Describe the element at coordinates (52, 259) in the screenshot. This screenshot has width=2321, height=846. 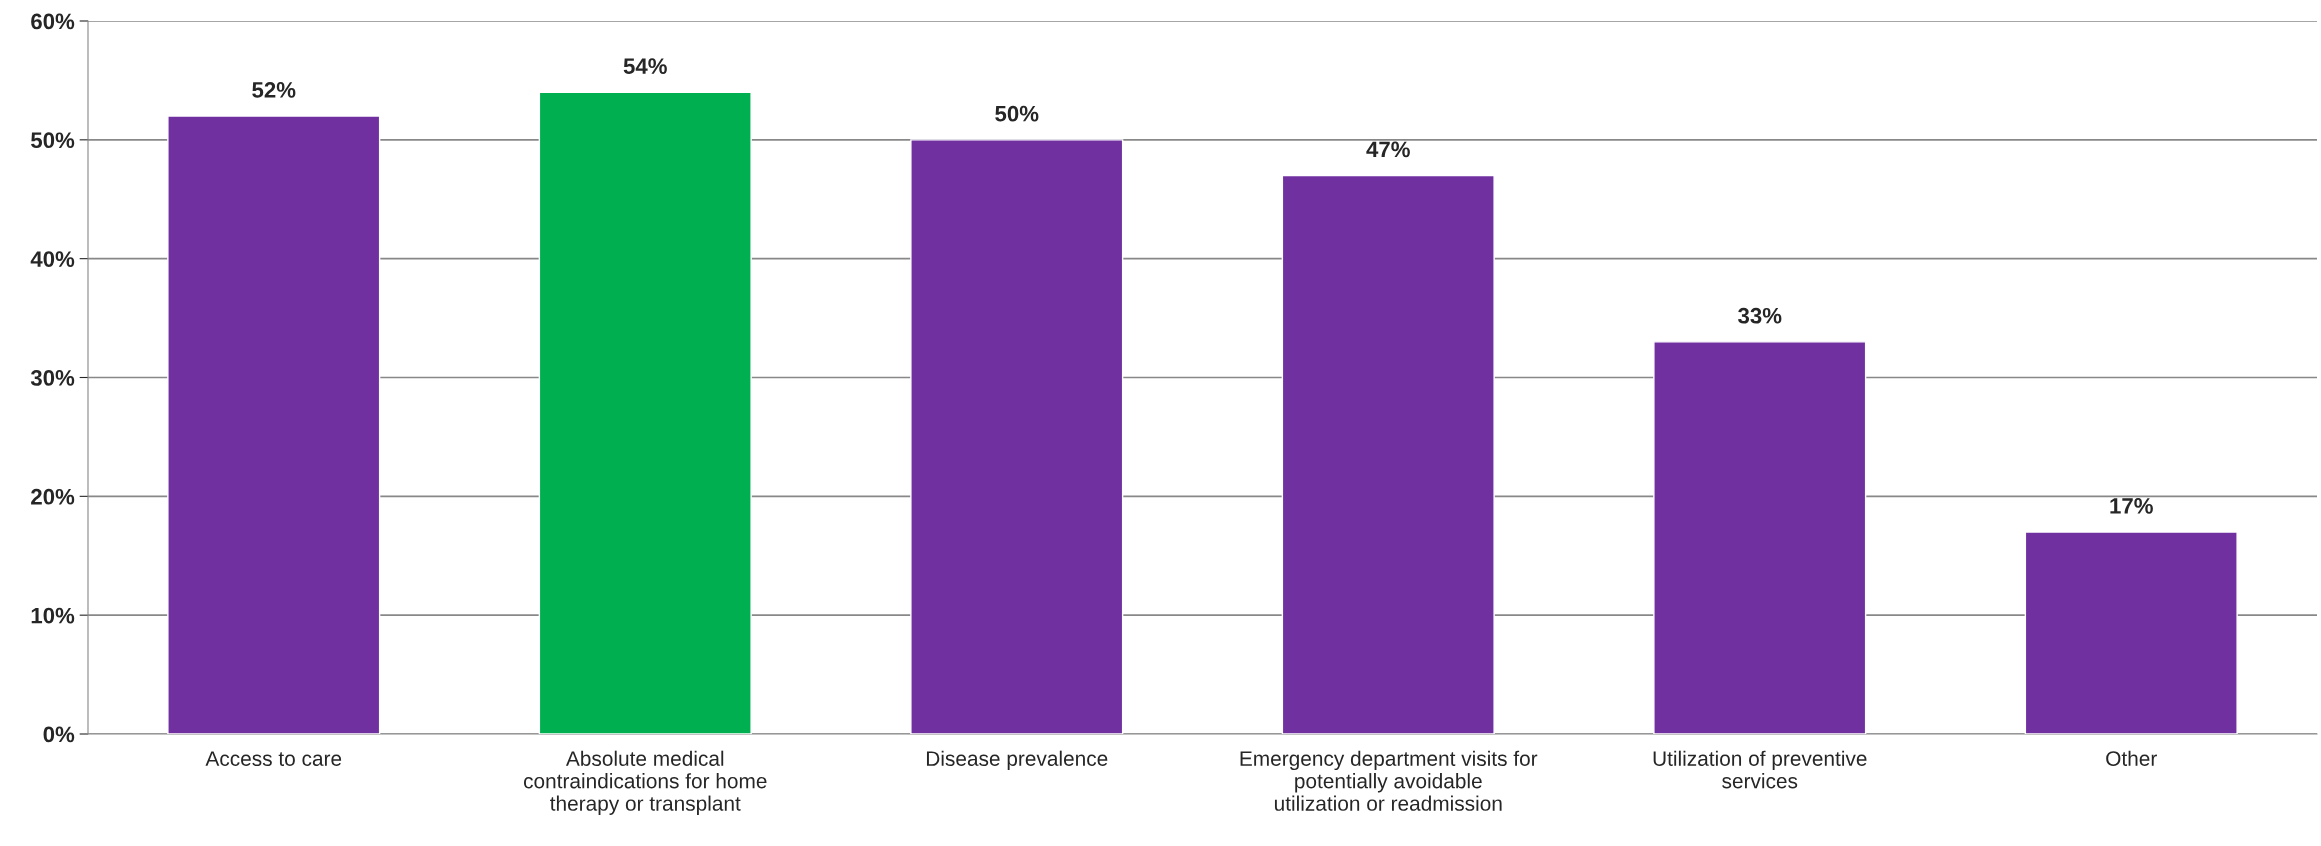
I see `y-tick-label: 40%` at that location.